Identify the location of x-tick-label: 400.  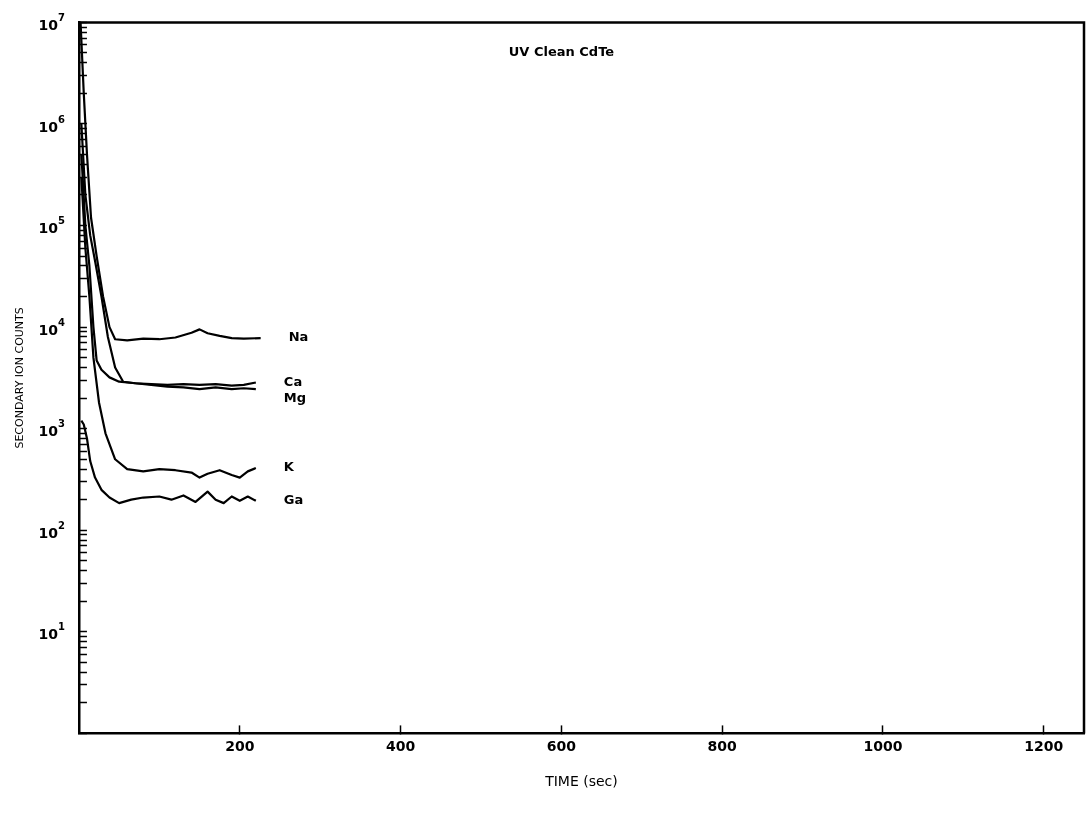
(400, 746).